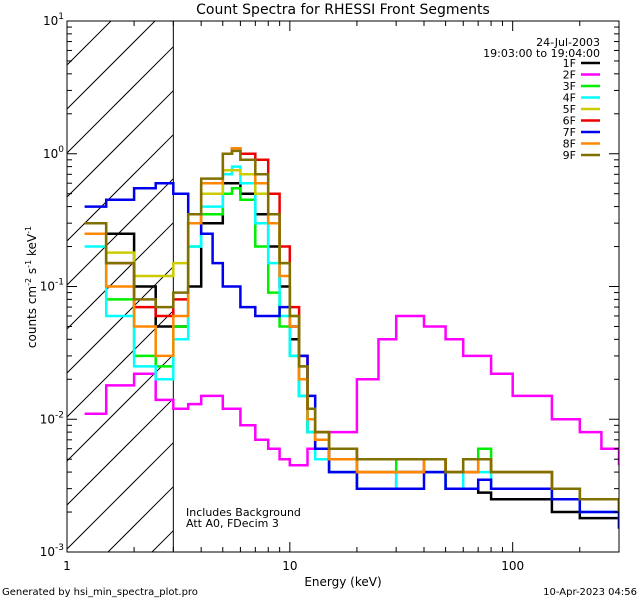 Image resolution: width=640 pixels, height=600 pixels. What do you see at coordinates (32, 273) in the screenshot?
I see `y-axis-label-mid: s` at bounding box center [32, 273].